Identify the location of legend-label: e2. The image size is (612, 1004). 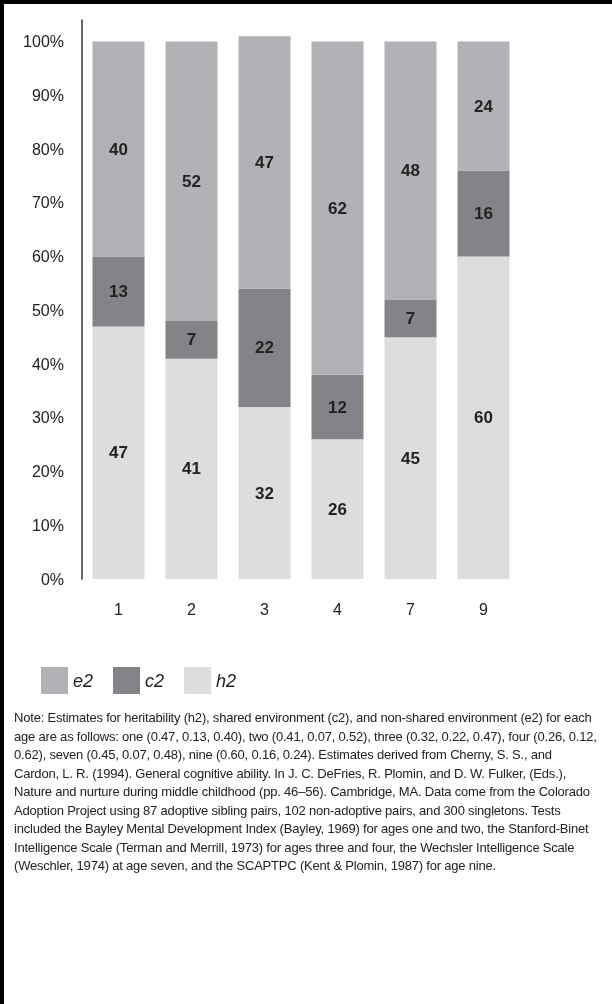
(83, 680).